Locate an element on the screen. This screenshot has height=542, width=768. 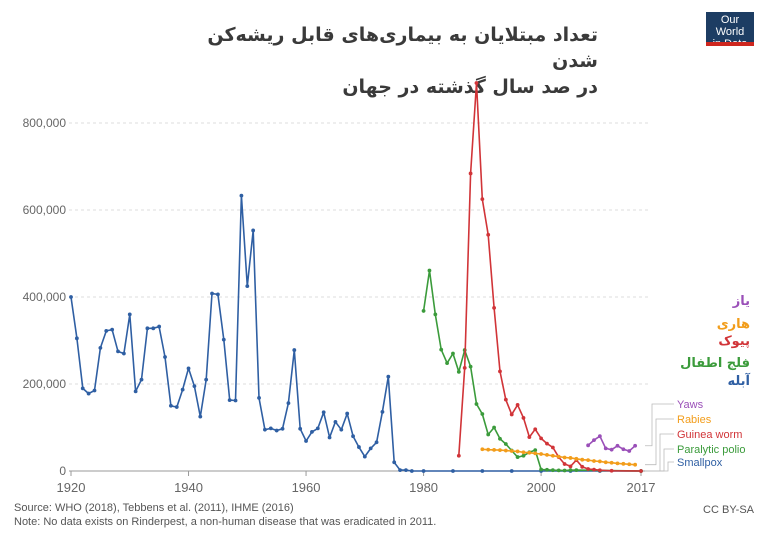
series-line-paralytic-polio is located at coordinates (532, 370).